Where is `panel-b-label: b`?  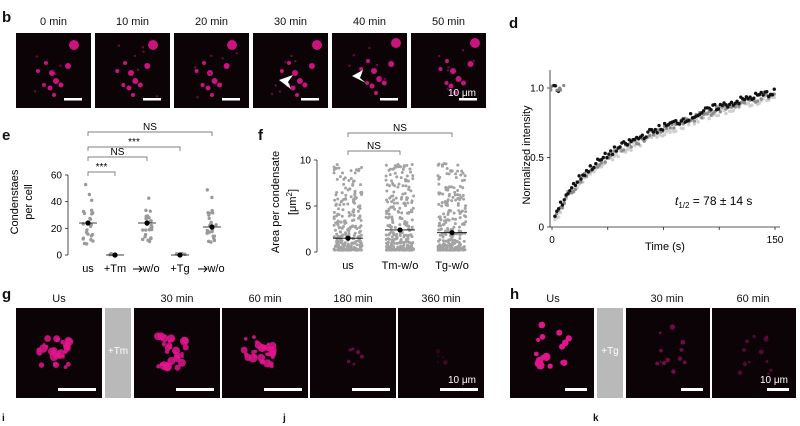 panel-b-label: b is located at coordinates (7, 17).